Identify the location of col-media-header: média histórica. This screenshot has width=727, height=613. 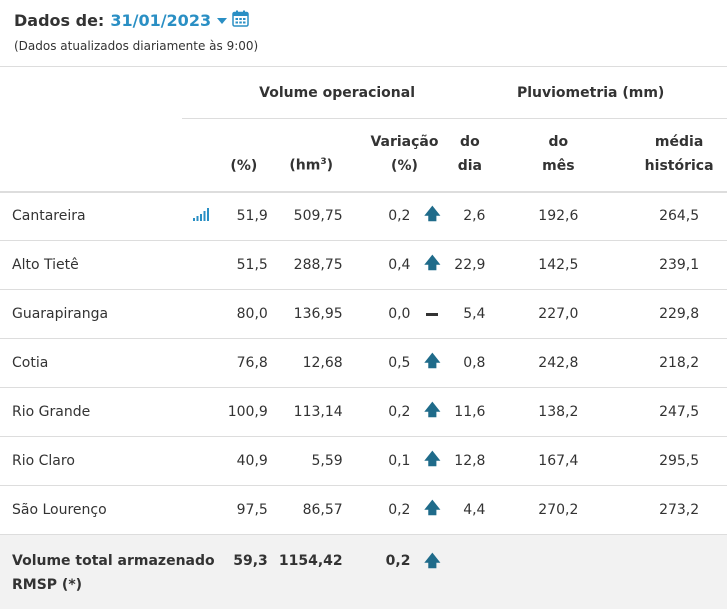
(679, 155).